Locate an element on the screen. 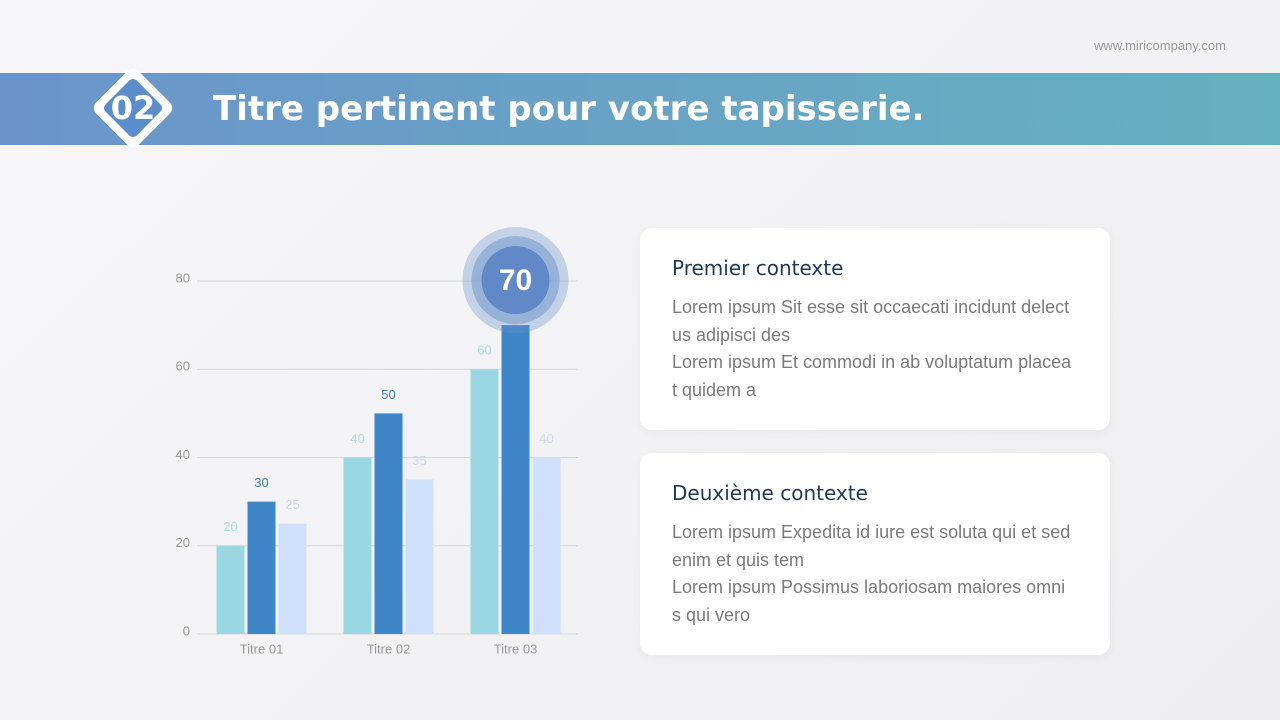  y-tick-label: 80 is located at coordinates (183, 277).